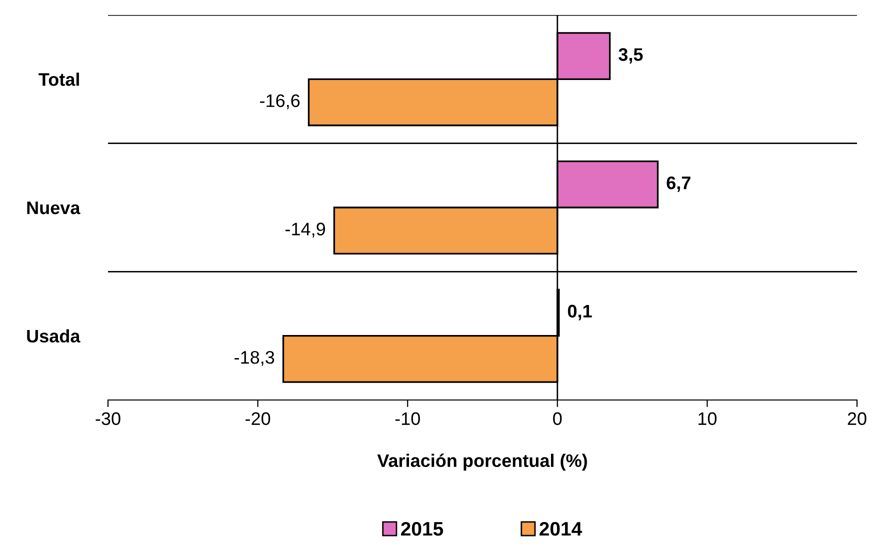 This screenshot has height=556, width=872. I want to click on data-label: -16,6, so click(280, 102).